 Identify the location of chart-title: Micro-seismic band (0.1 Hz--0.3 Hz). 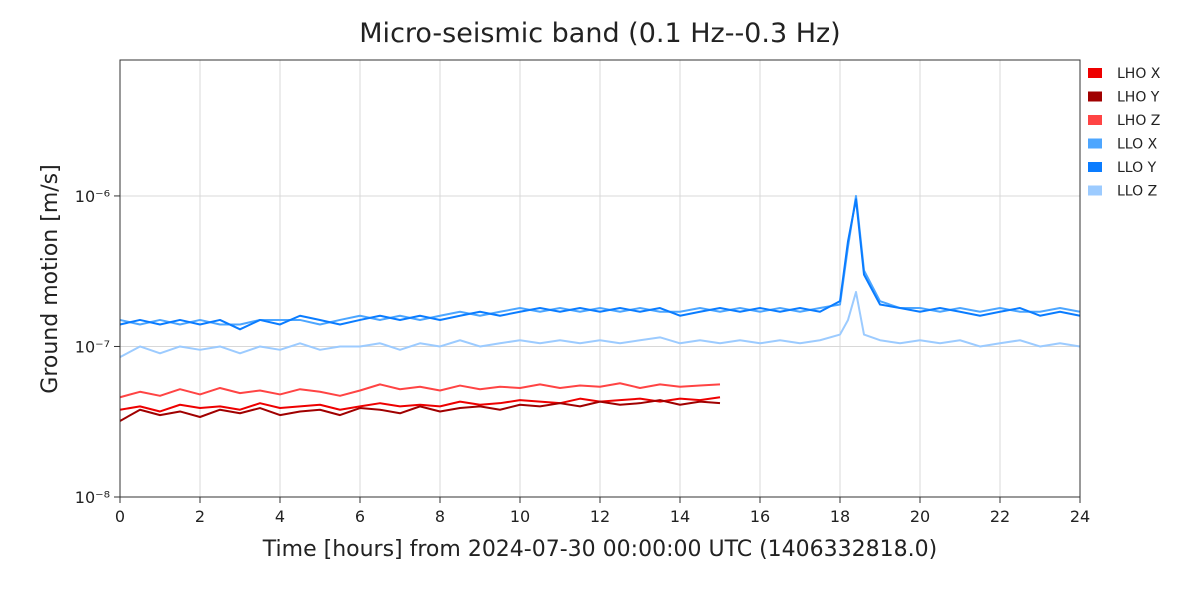
(599, 33).